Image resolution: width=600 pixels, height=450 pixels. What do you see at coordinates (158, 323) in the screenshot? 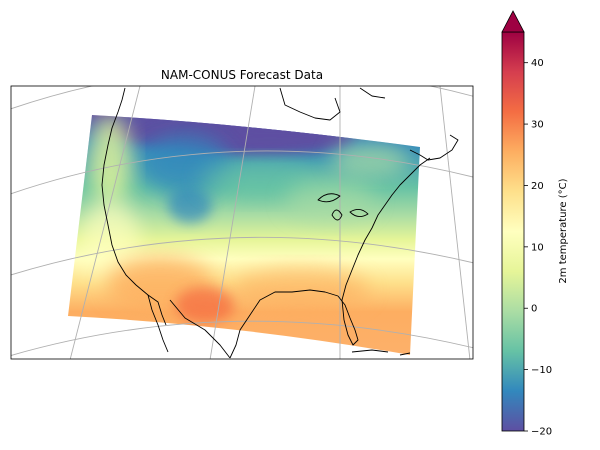
I see `baja-coastline` at bounding box center [158, 323].